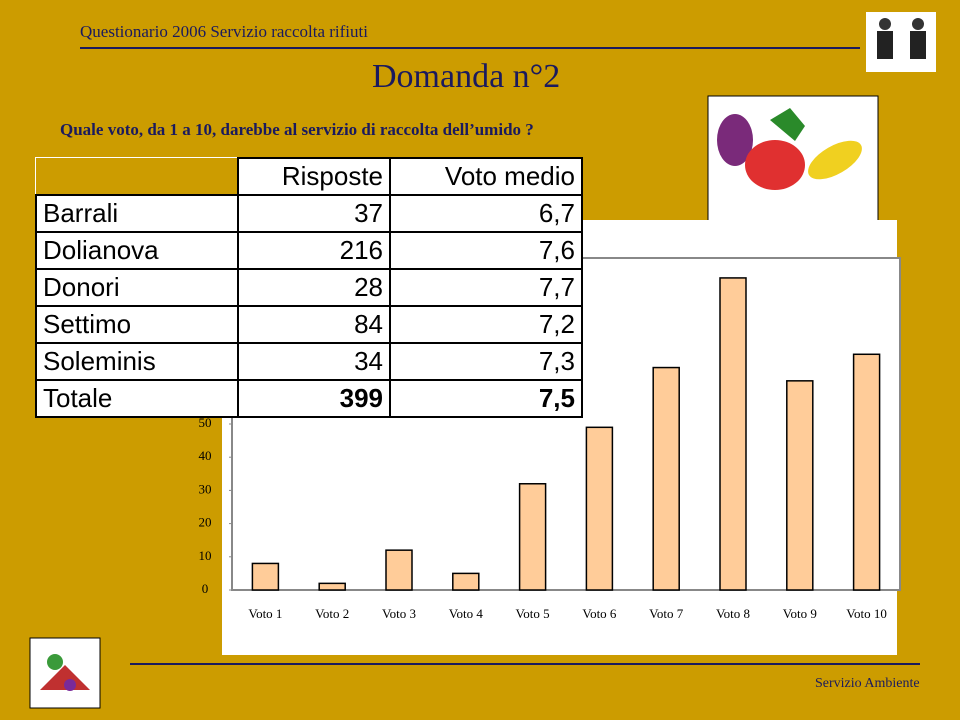 This screenshot has width=960, height=720. What do you see at coordinates (205, 422) in the screenshot?
I see `y-tick-label: 50` at bounding box center [205, 422].